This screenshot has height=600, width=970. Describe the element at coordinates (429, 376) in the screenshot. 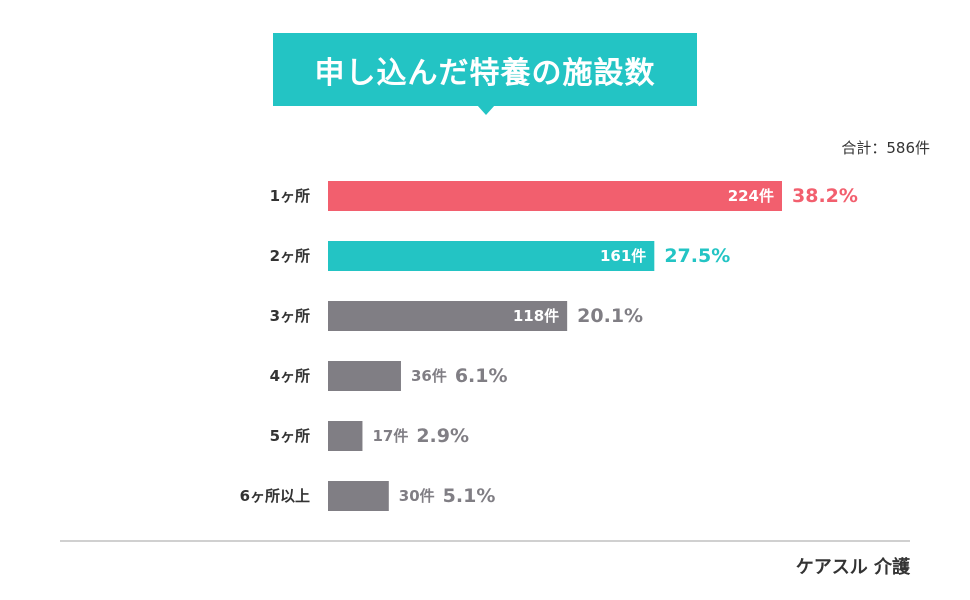

I see `count-label: 36件` at that location.